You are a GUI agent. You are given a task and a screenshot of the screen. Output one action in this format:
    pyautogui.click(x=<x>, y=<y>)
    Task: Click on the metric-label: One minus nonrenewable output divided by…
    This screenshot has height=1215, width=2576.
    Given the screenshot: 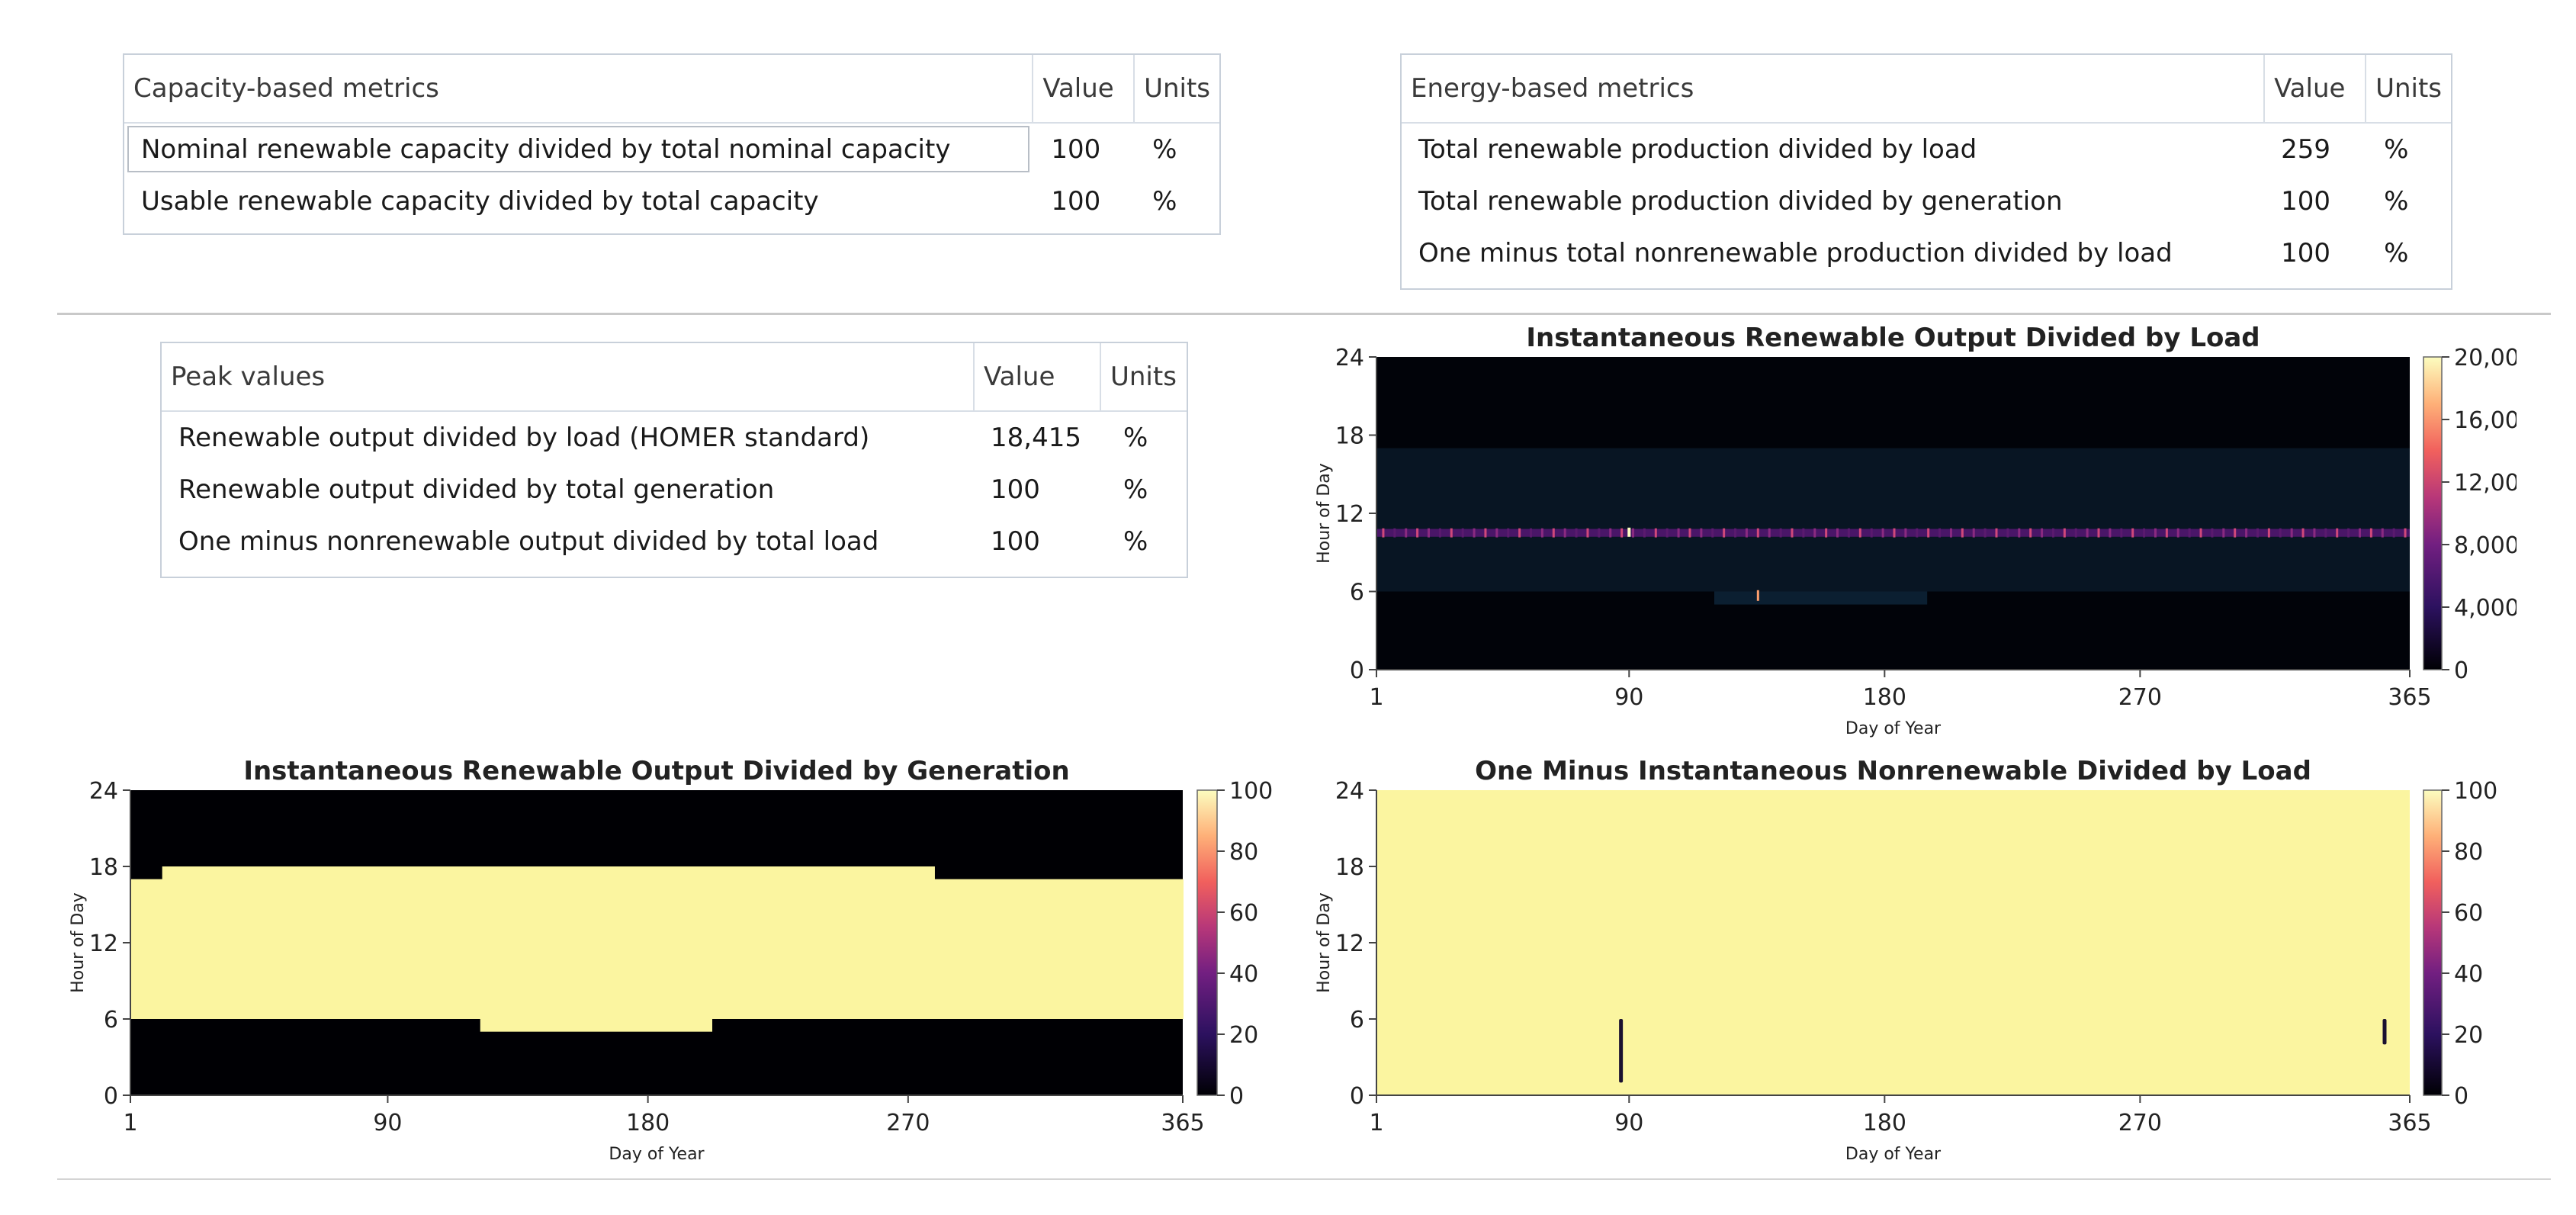 What is the action you would take?
    pyautogui.click(x=528, y=541)
    